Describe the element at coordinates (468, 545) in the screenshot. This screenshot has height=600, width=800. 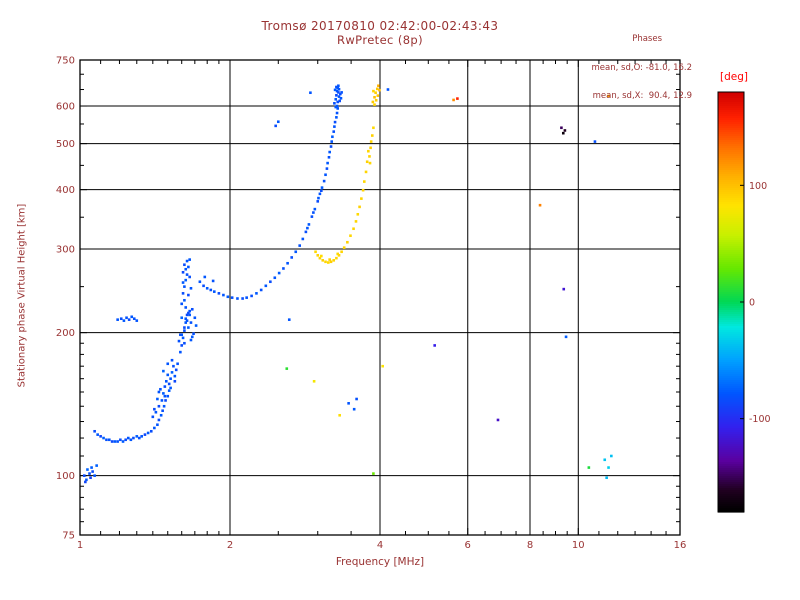
I see `svg-text: 6` at that location.